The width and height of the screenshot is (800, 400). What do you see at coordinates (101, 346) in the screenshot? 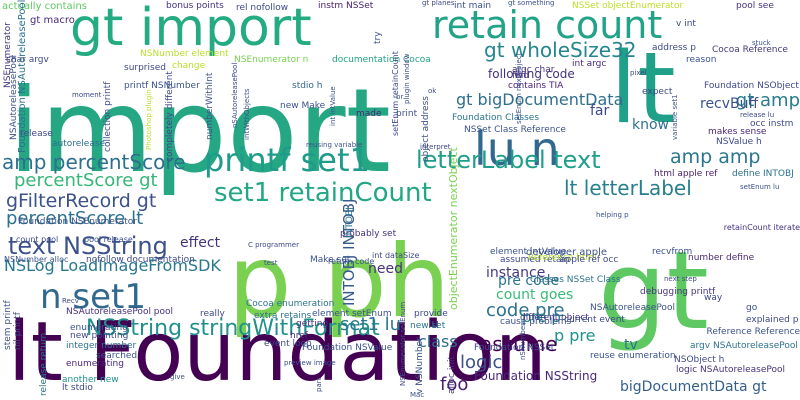
I see `word: integer number` at bounding box center [101, 346].